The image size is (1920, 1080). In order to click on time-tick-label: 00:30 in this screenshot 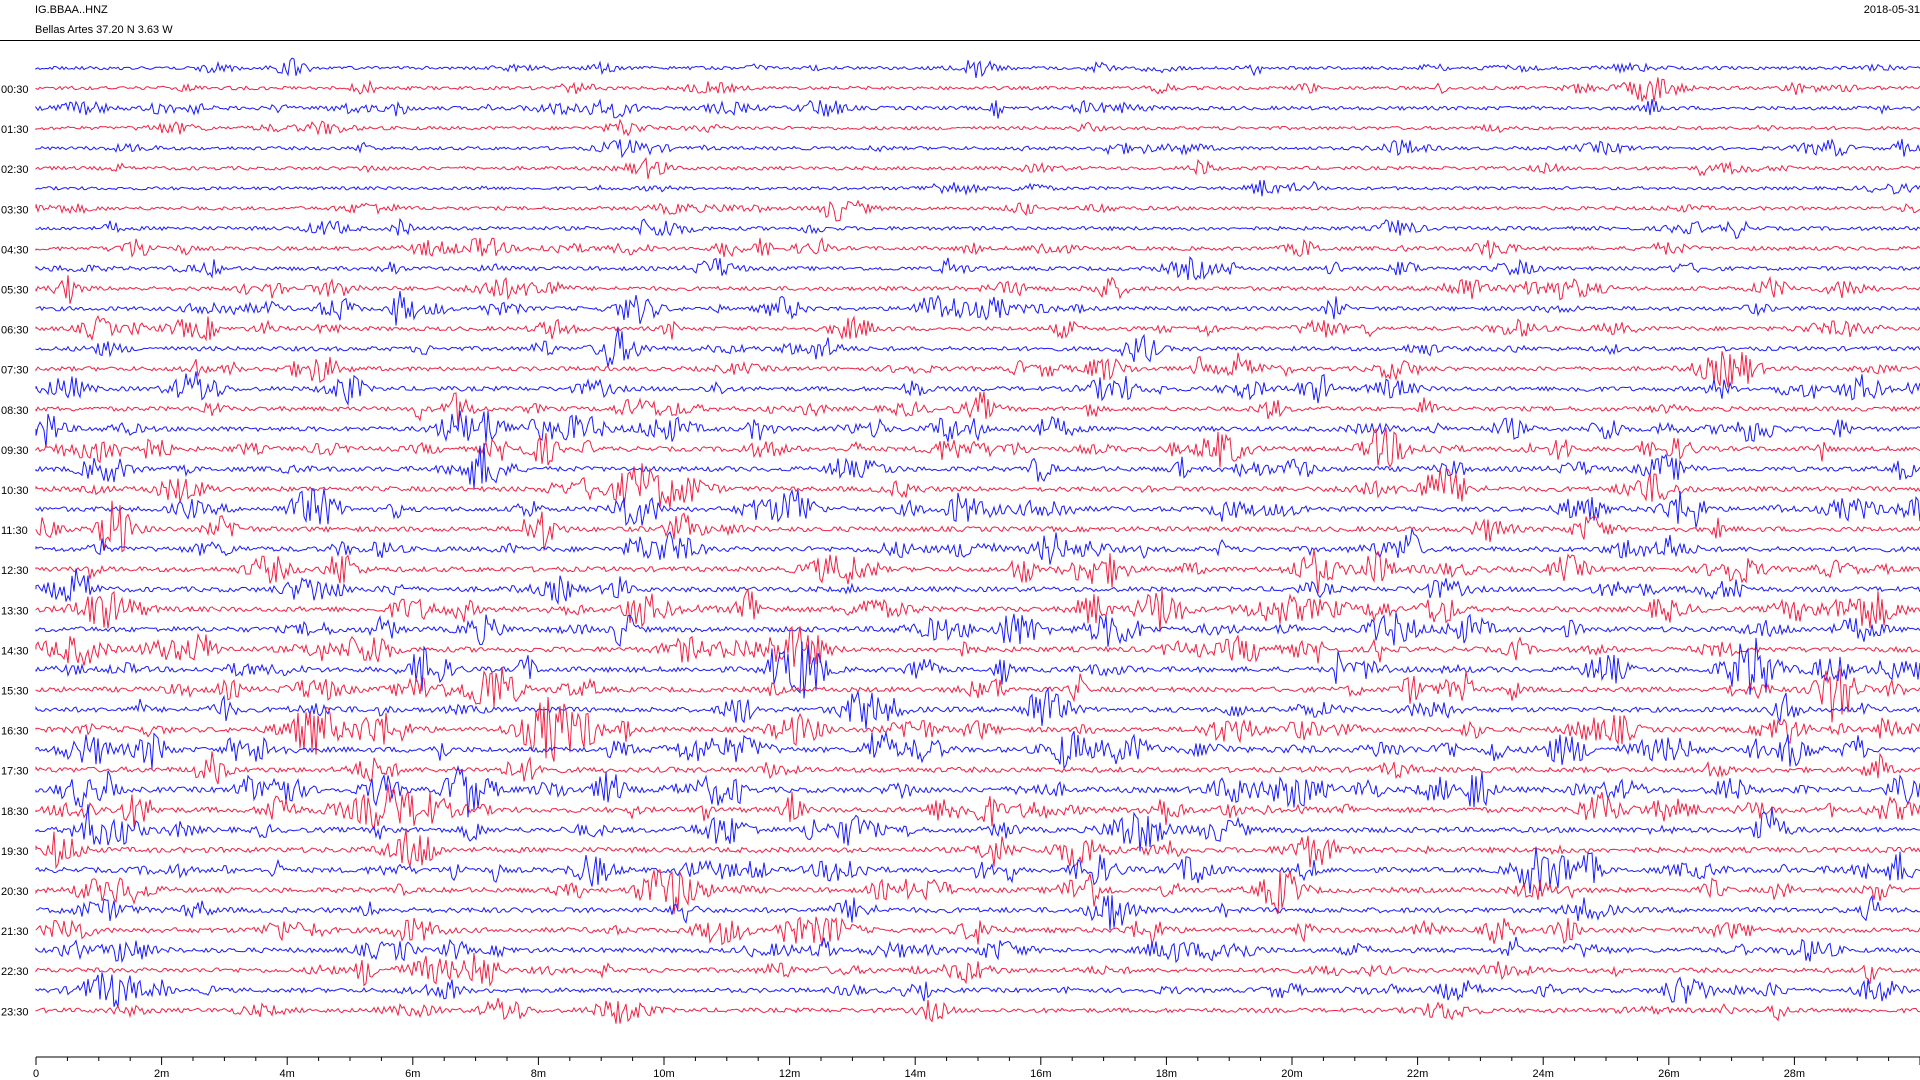, I will do `click(15, 90)`.